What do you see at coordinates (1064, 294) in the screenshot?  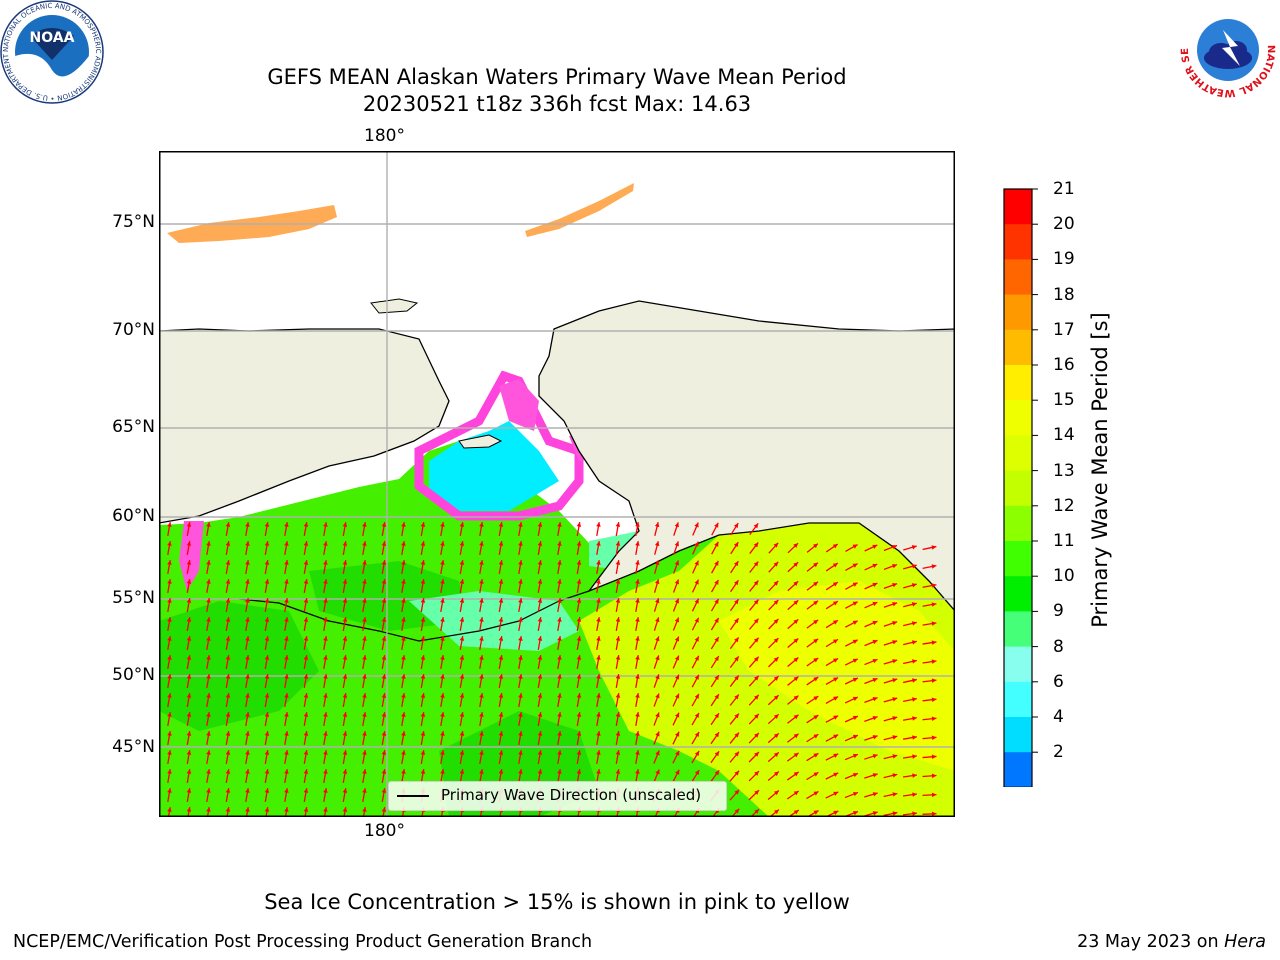 I see `colorbar-tick-label: 18` at bounding box center [1064, 294].